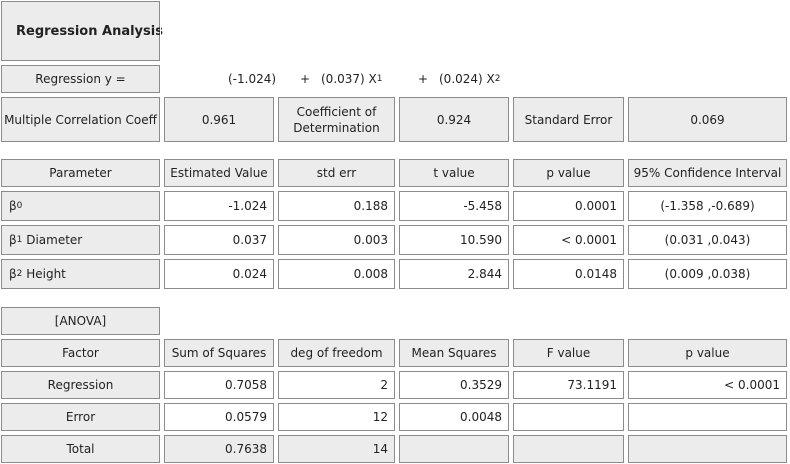 The image size is (790, 464). What do you see at coordinates (568, 353) in the screenshot?
I see `anova-header-f-value: F value` at bounding box center [568, 353].